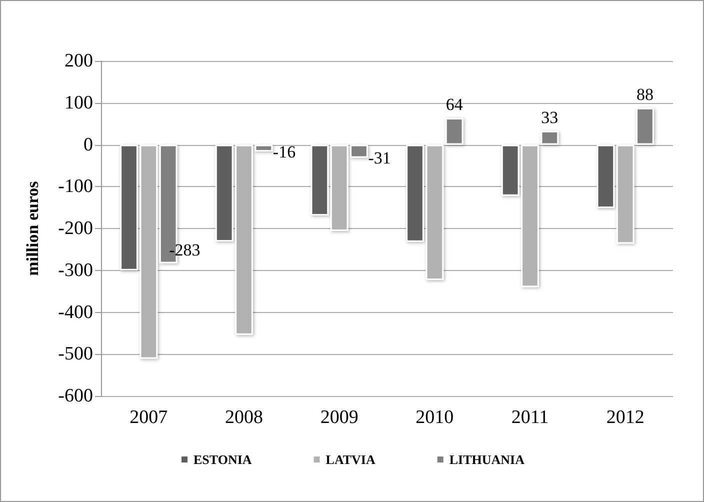  Describe the element at coordinates (75, 312) in the screenshot. I see `y-tick-label: -400` at that location.